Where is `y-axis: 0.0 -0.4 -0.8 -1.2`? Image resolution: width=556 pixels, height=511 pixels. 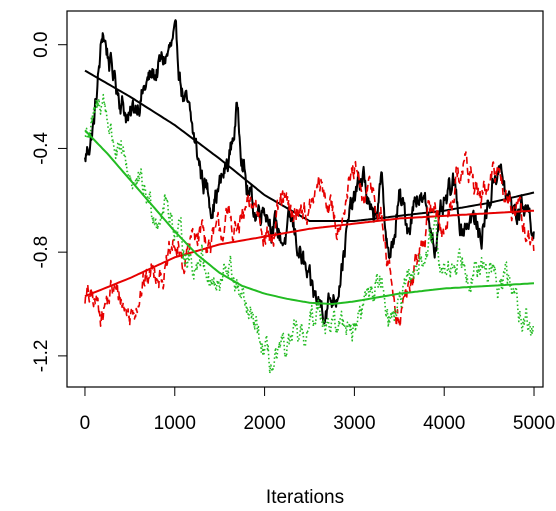
y-axis: 0.0 -0.4 -0.8 -1.2 is located at coordinates (49, 201).